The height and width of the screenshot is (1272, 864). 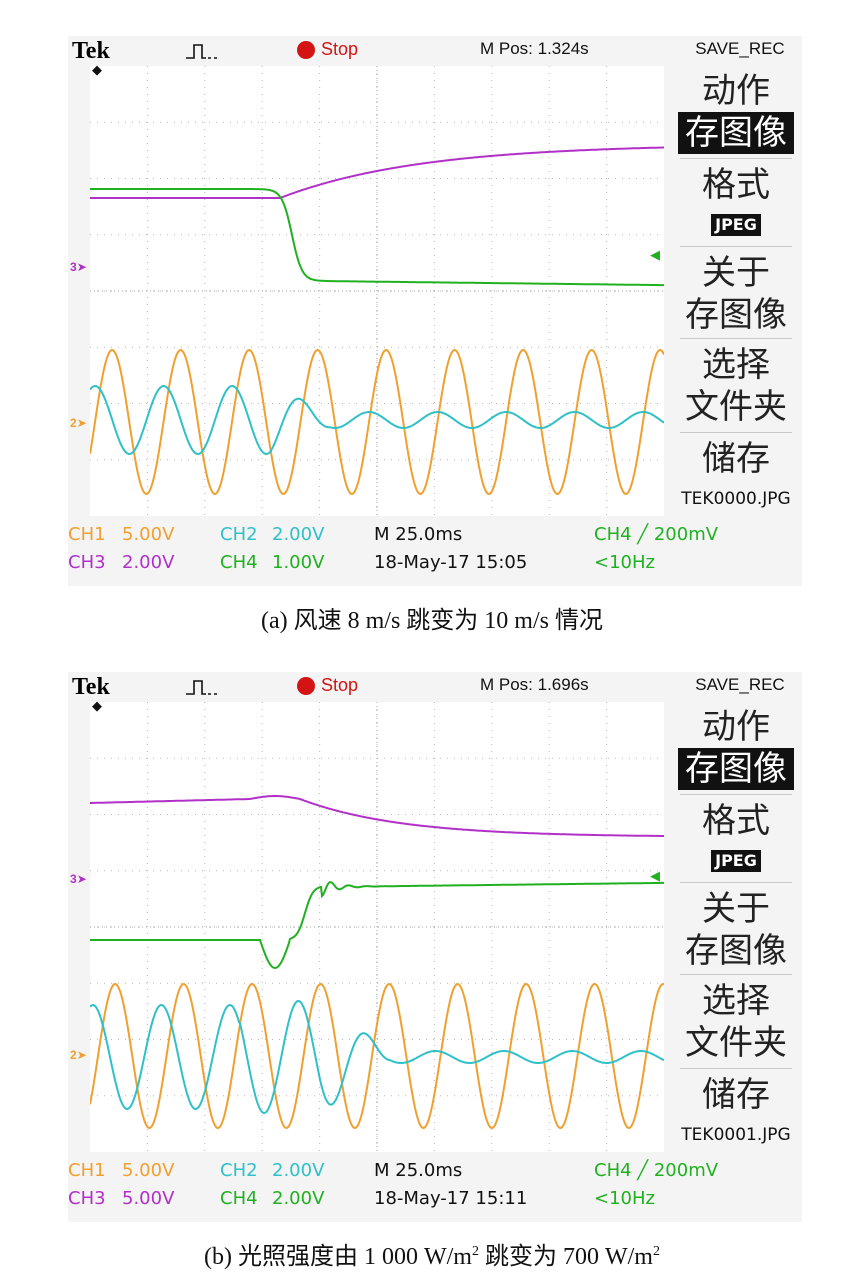 I want to click on horizontal-position-readout: M Pos: 1.324s, so click(x=534, y=48).